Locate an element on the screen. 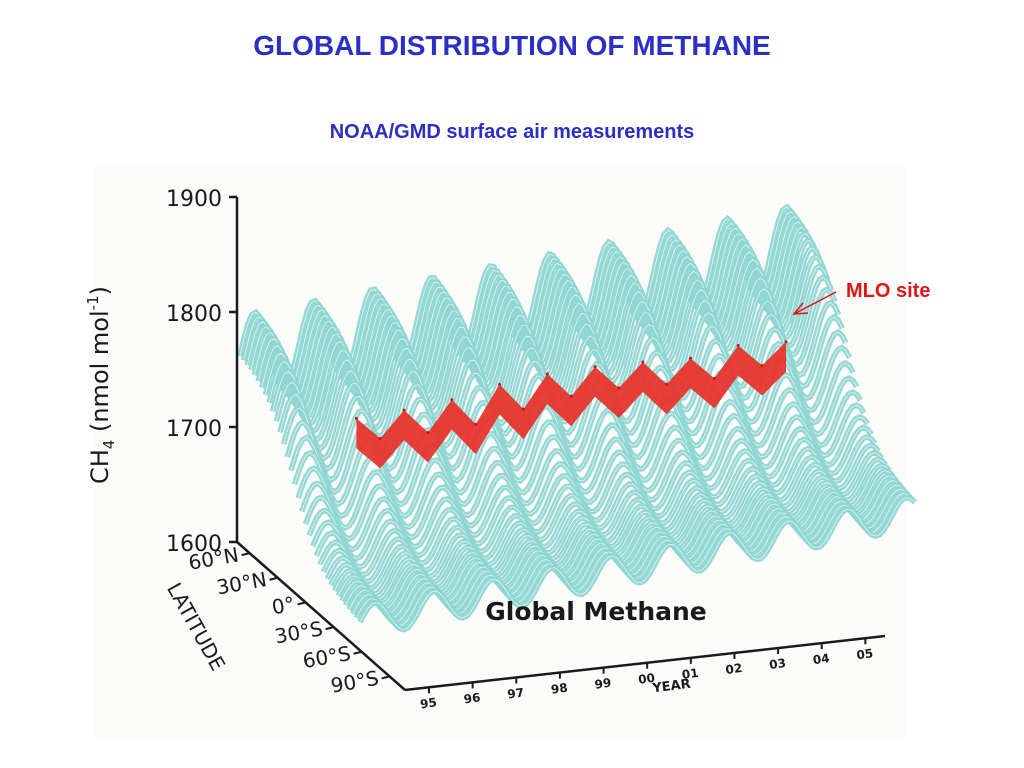 The height and width of the screenshot is (768, 1024). y-label-close: ) is located at coordinates (100, 290).